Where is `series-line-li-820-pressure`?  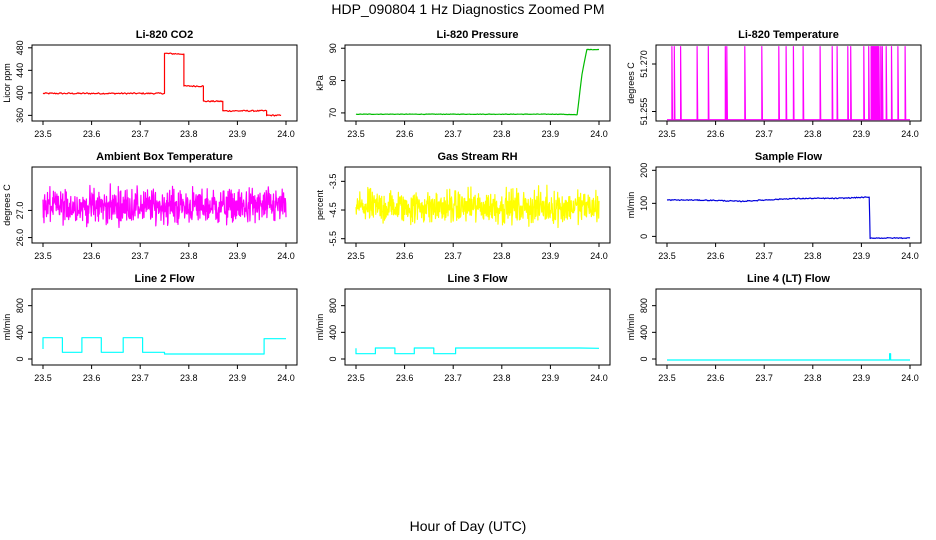 series-line-li-820-pressure is located at coordinates (477, 82).